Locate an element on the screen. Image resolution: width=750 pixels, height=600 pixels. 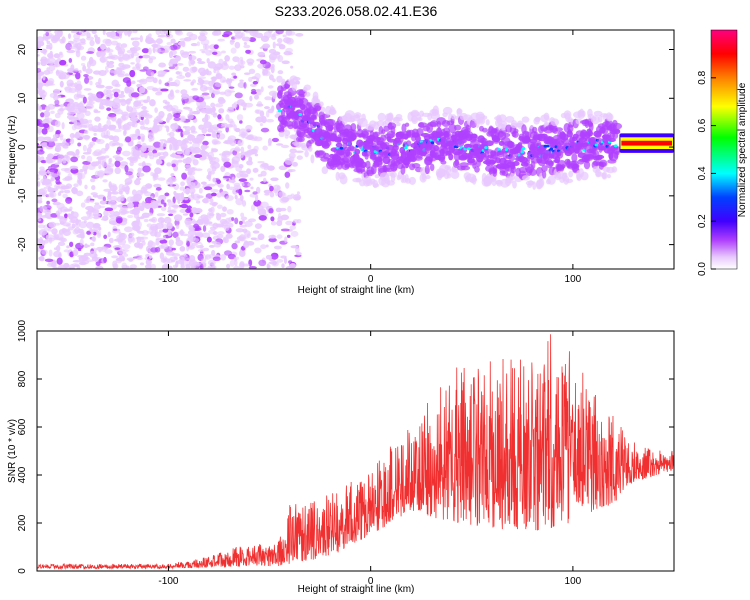
snr-ytick-label: 600 is located at coordinates (22, 426).